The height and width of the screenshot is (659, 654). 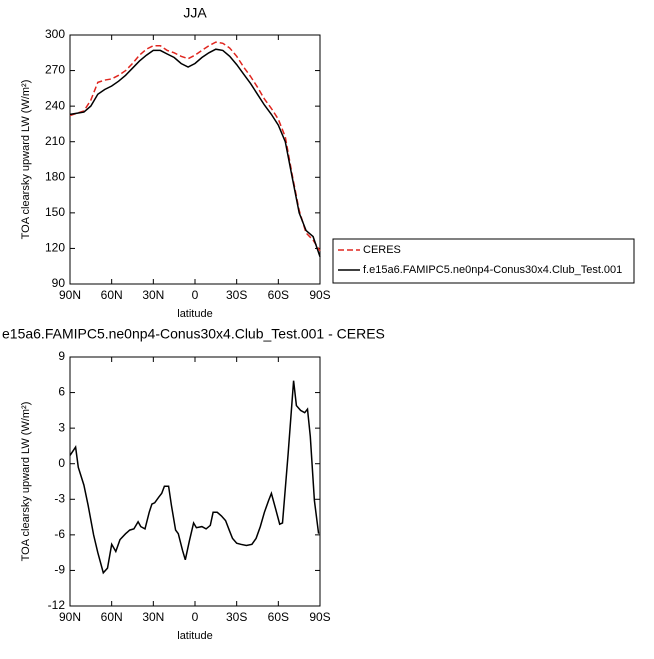 What do you see at coordinates (55, 70) in the screenshot?
I see `y-tick-label: 270` at bounding box center [55, 70].